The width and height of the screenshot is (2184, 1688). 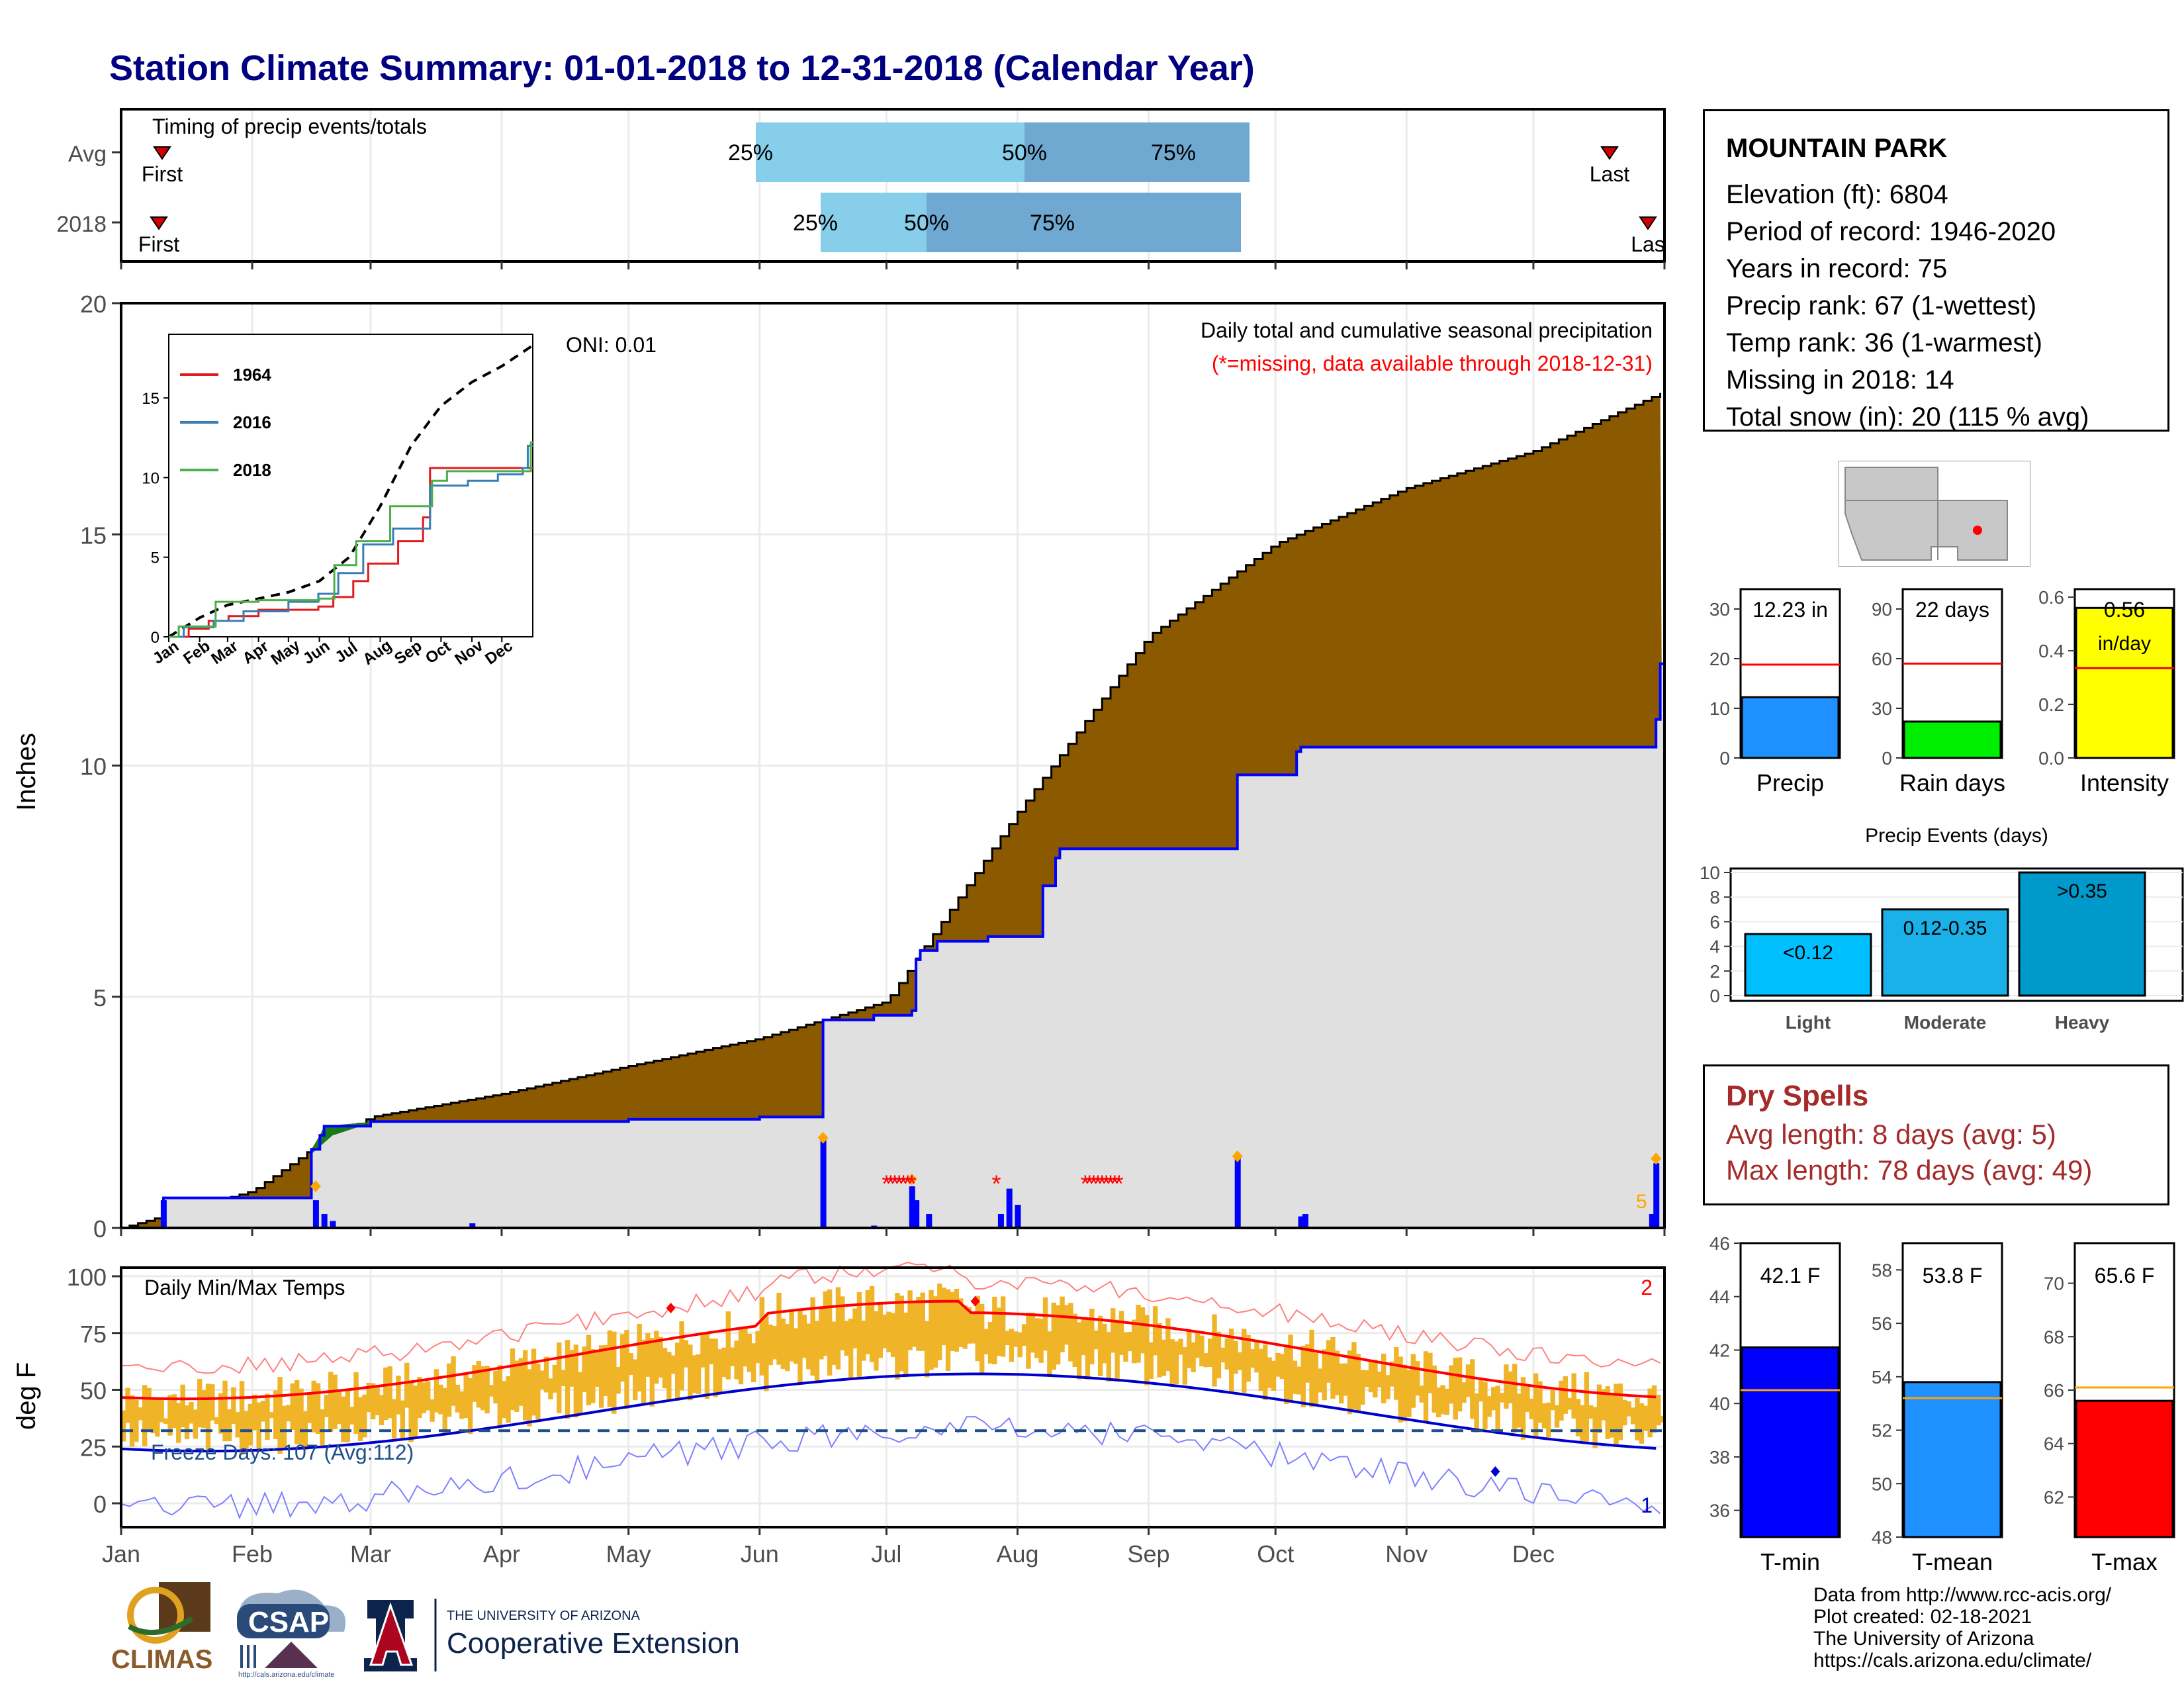 I want to click on climas-logo: CLIMAS, so click(x=161, y=1628).